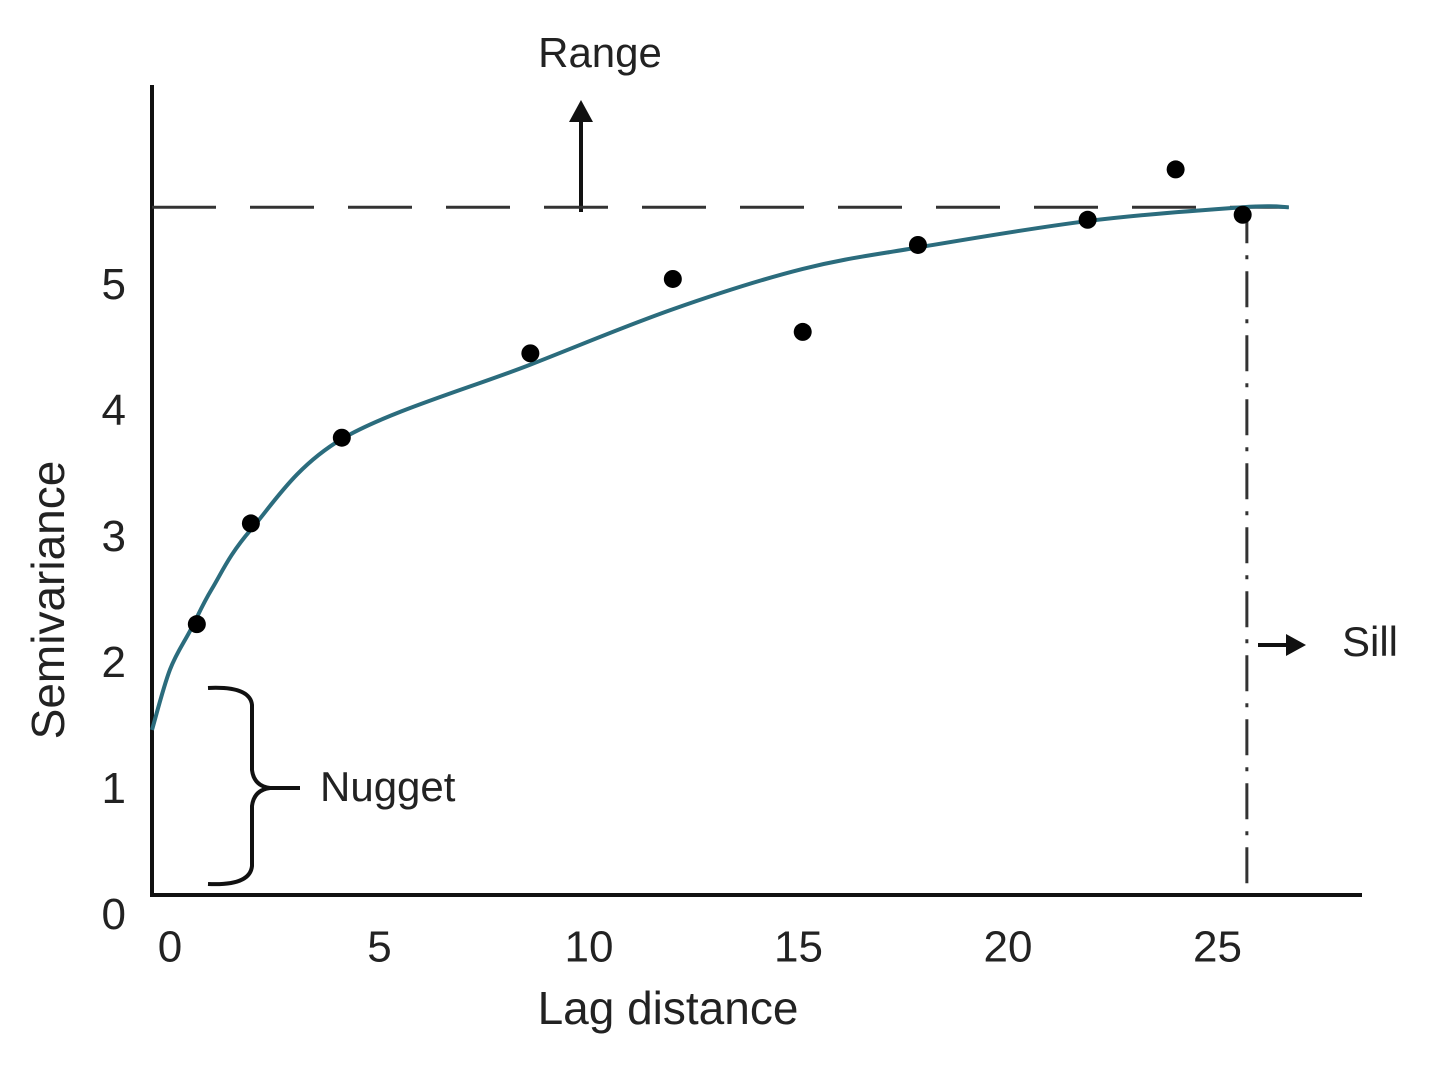  What do you see at coordinates (114, 536) in the screenshot?
I see `y-tick-label: 3` at bounding box center [114, 536].